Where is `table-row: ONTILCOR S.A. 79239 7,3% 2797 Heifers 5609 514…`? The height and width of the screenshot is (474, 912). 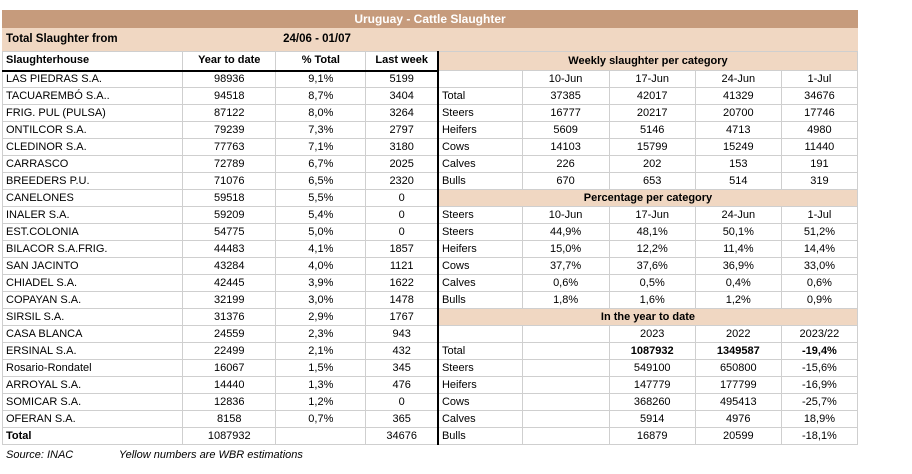 table-row: ONTILCOR S.A. 79239 7,3% 2797 Heifers 5609 514… is located at coordinates (430, 130).